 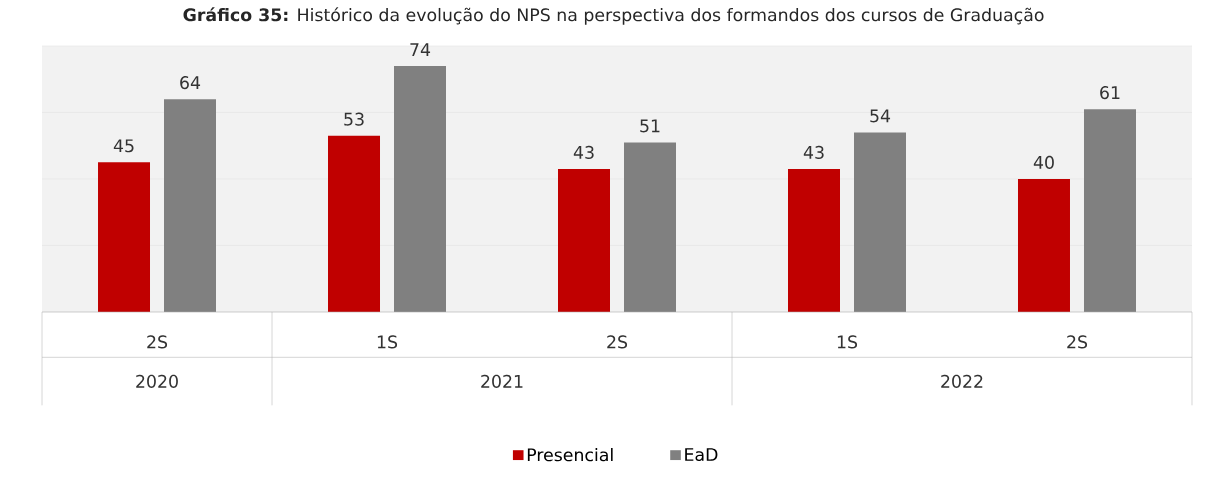 What do you see at coordinates (701, 455) in the screenshot?
I see `legend-label: EaD` at bounding box center [701, 455].